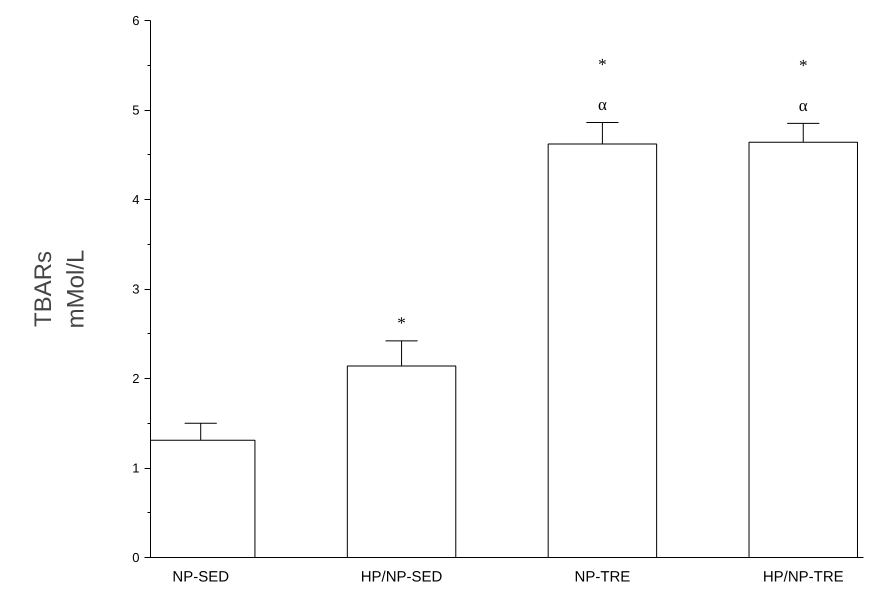 This screenshot has height=597, width=873. Describe the element at coordinates (803, 577) in the screenshot. I see `x-tick-label: HP/NP-TRE` at that location.